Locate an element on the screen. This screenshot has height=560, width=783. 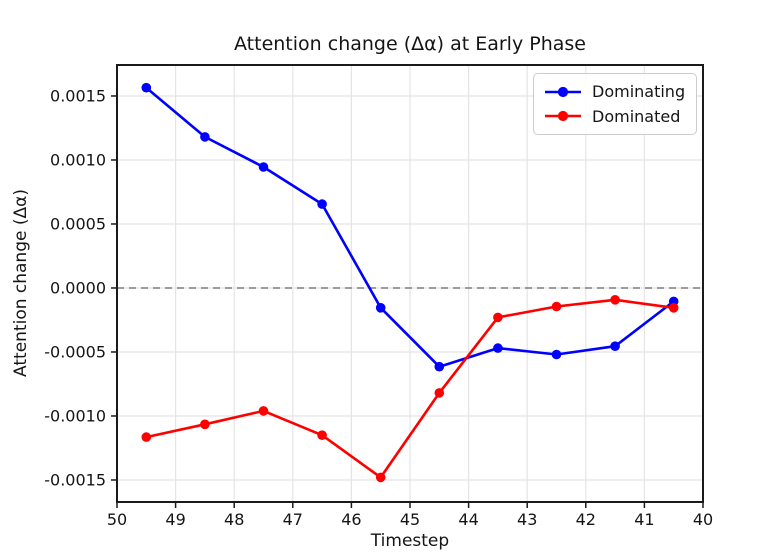
x-tick-label: 44 is located at coordinates (468, 519).